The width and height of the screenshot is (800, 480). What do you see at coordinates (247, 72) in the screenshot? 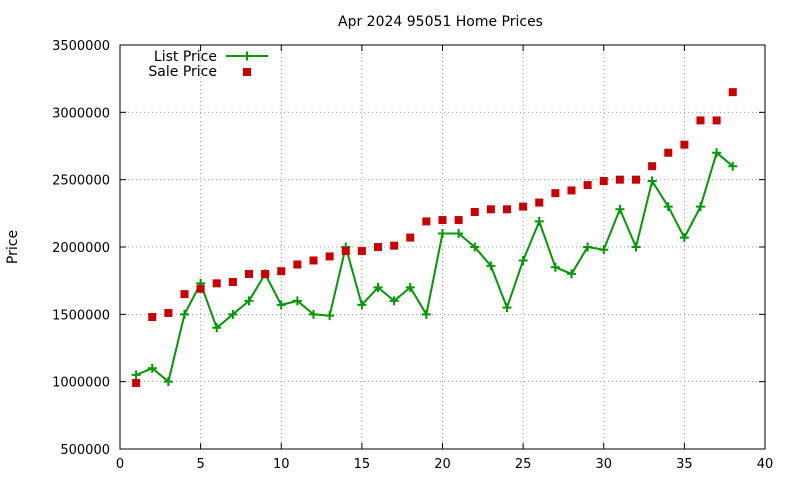
I see `legend-sale-price-marker` at bounding box center [247, 72].